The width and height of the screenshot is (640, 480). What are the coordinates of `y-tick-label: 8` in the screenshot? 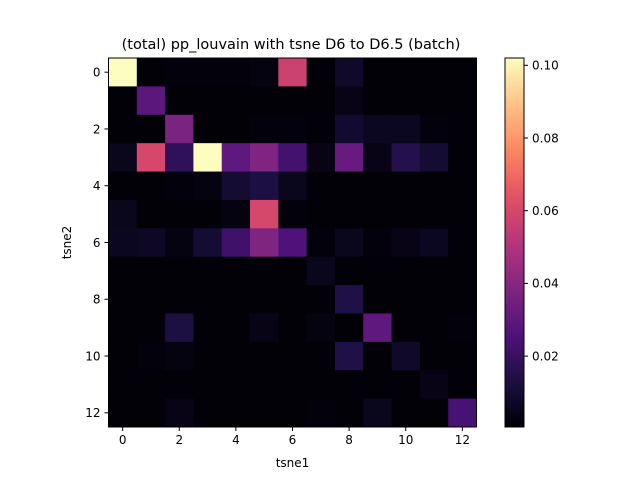 It's located at (97, 300).